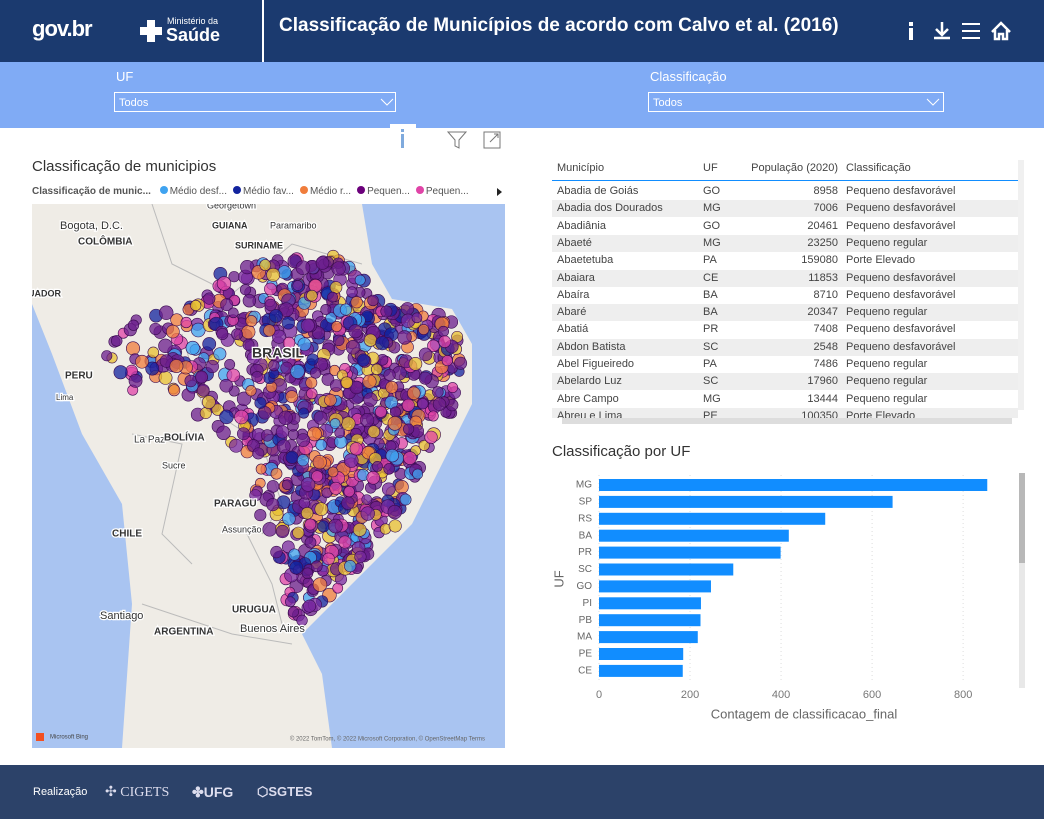 This screenshot has height=819, width=1044. Describe the element at coordinates (822, 242) in the screenshot. I see `table-cell: 23250` at that location.